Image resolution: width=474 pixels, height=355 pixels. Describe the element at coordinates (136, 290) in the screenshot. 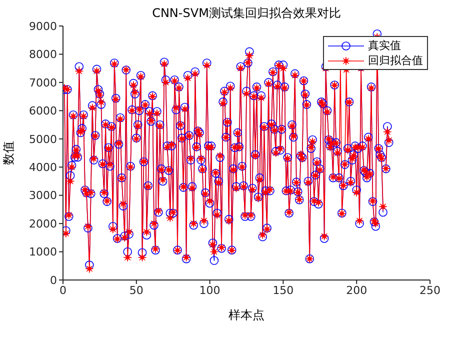

I see `x-tick-label: 50` at that location.